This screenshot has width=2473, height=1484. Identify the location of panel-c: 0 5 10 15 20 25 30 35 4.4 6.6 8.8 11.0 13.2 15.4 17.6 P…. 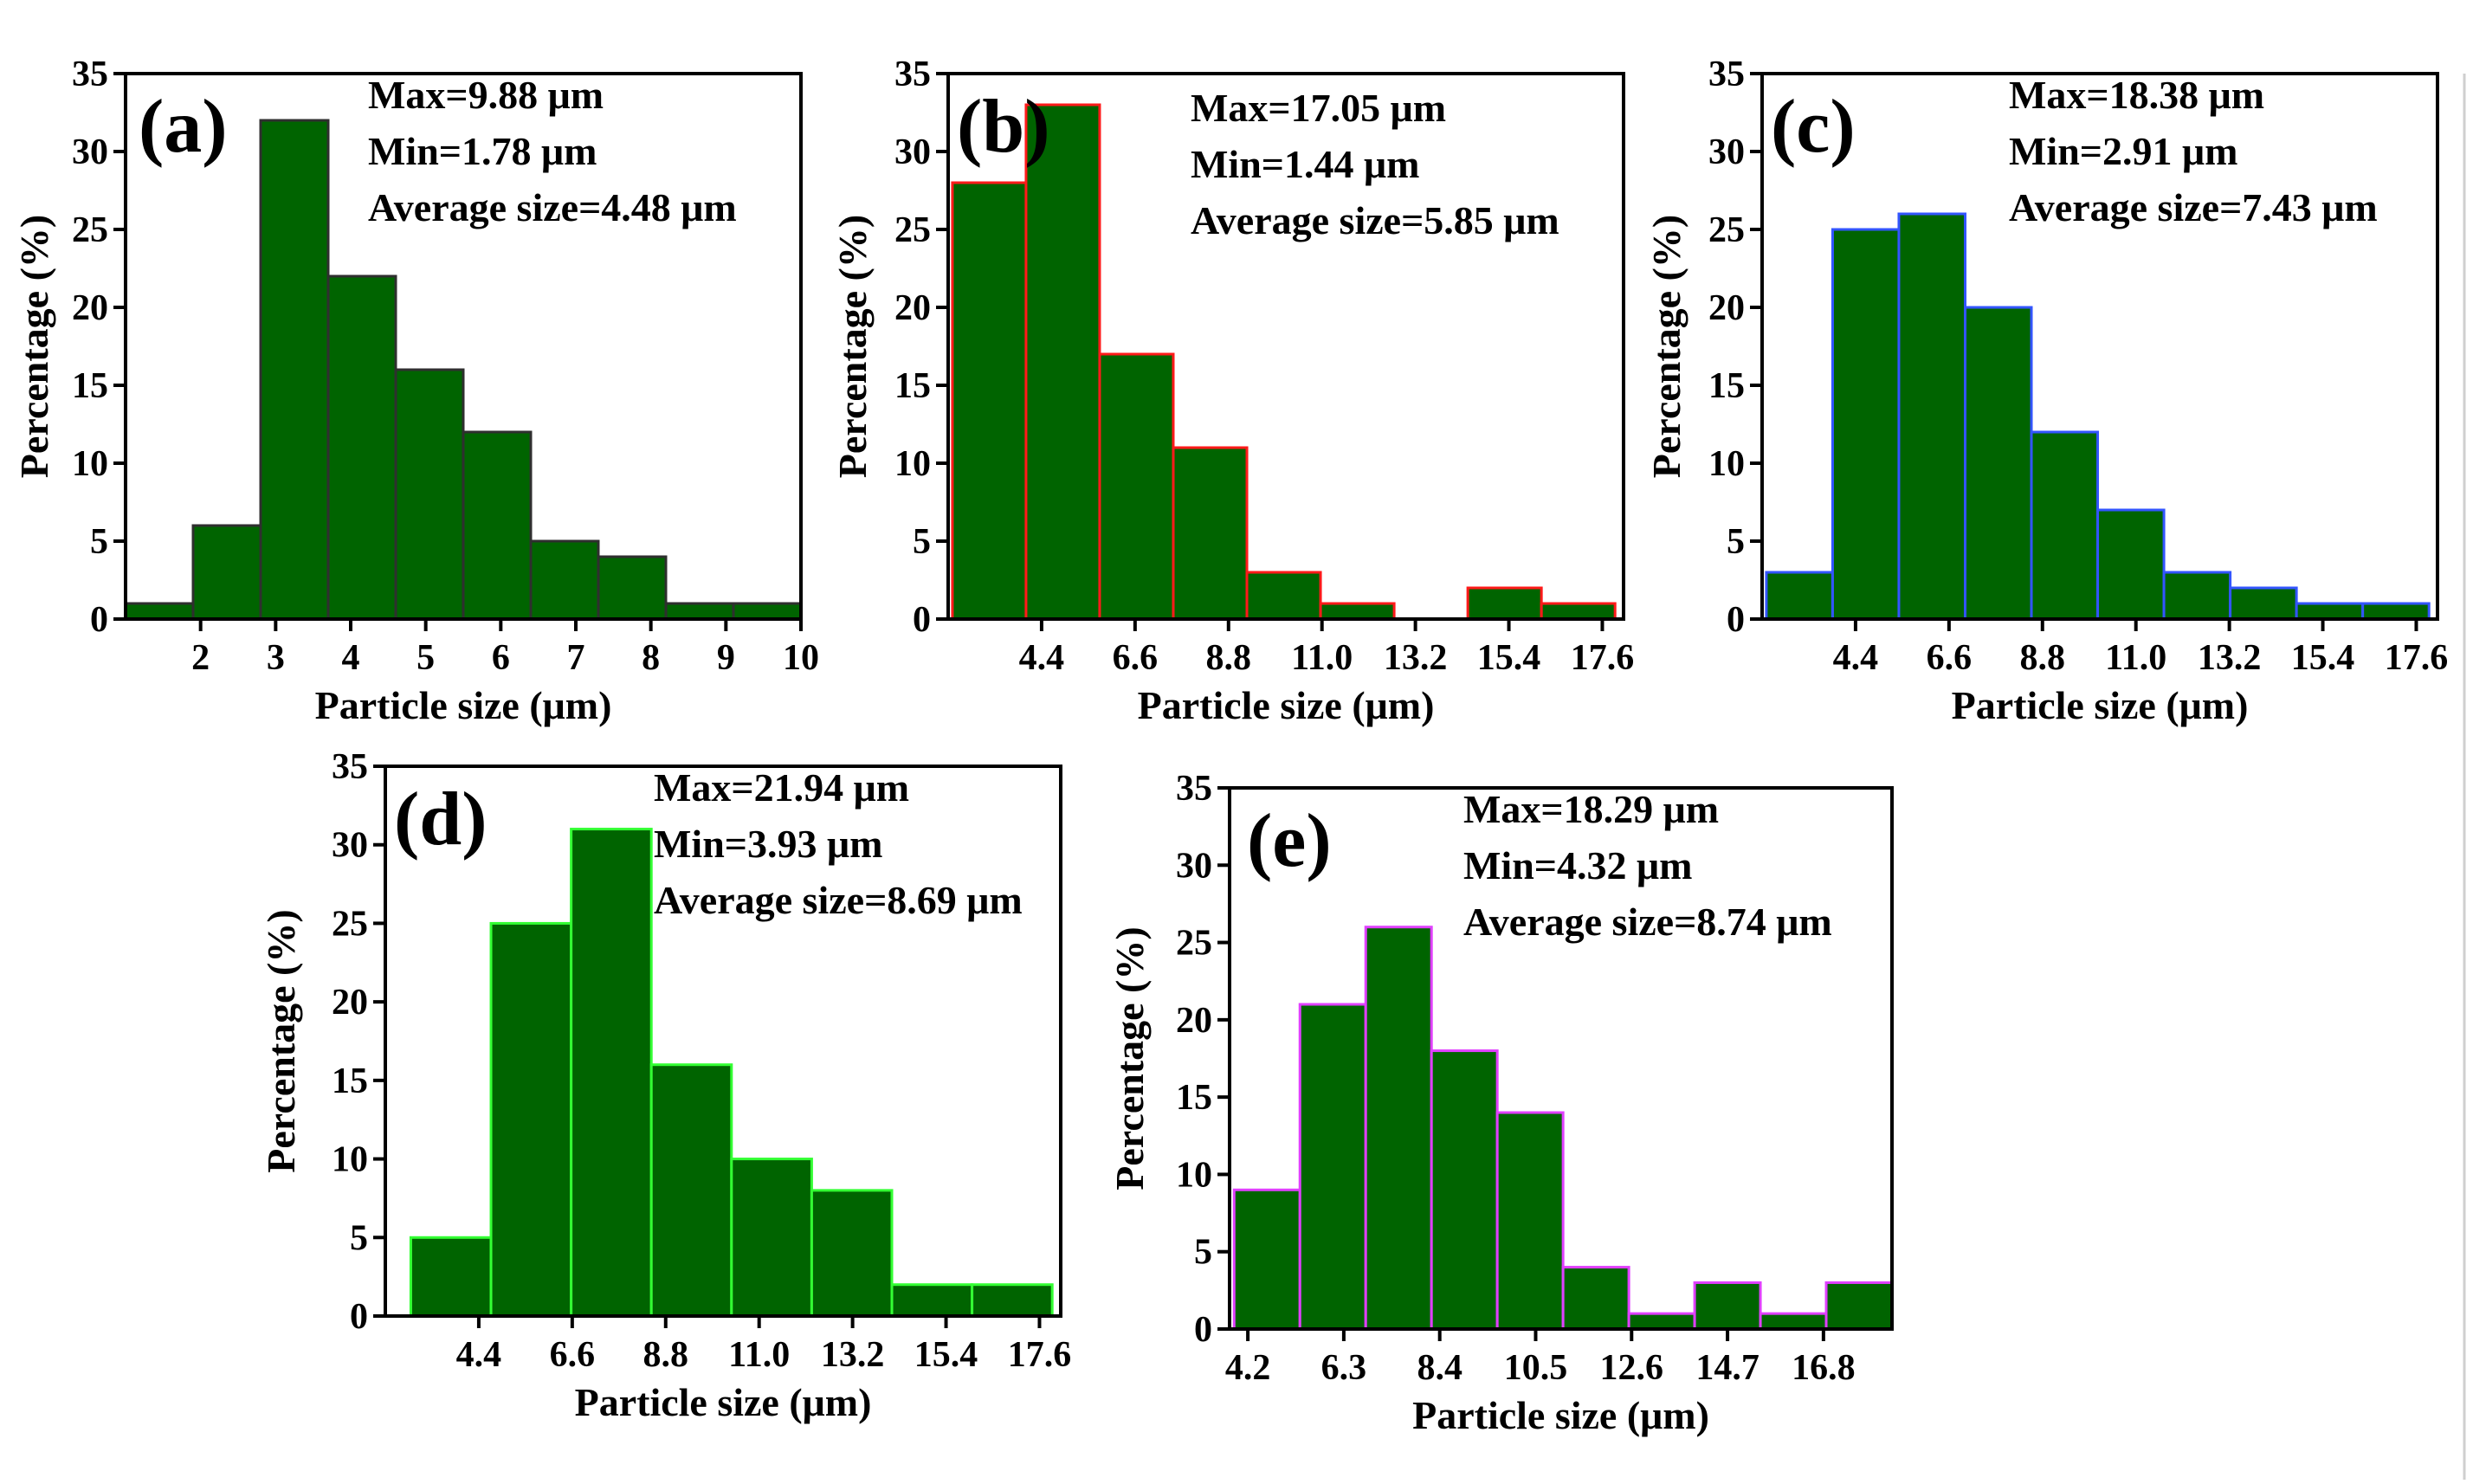
(2046, 391).